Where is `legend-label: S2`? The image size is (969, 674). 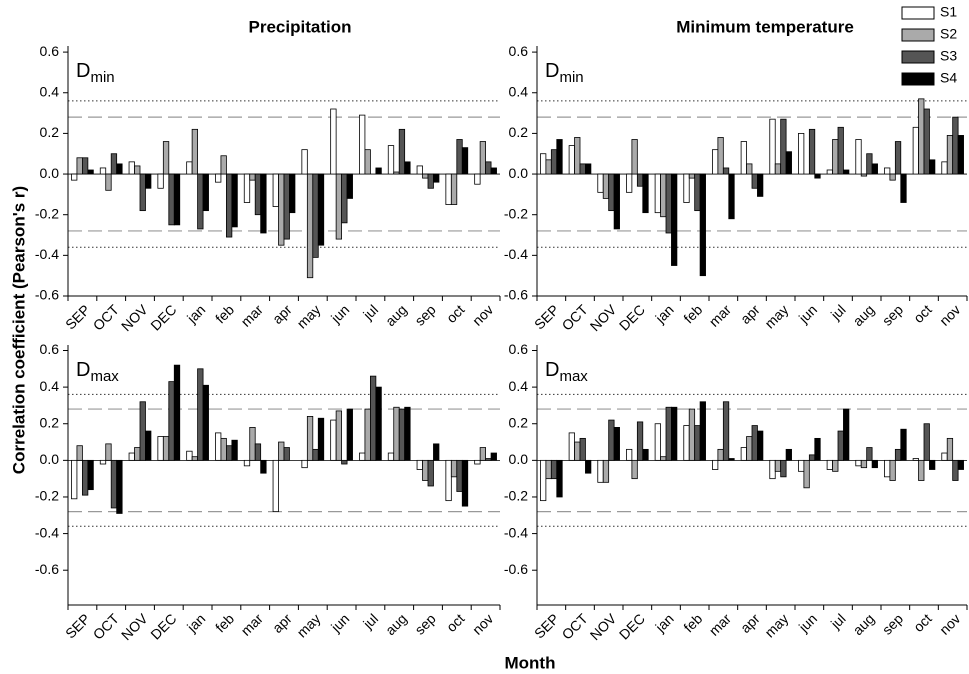 legend-label: S2 is located at coordinates (948, 34).